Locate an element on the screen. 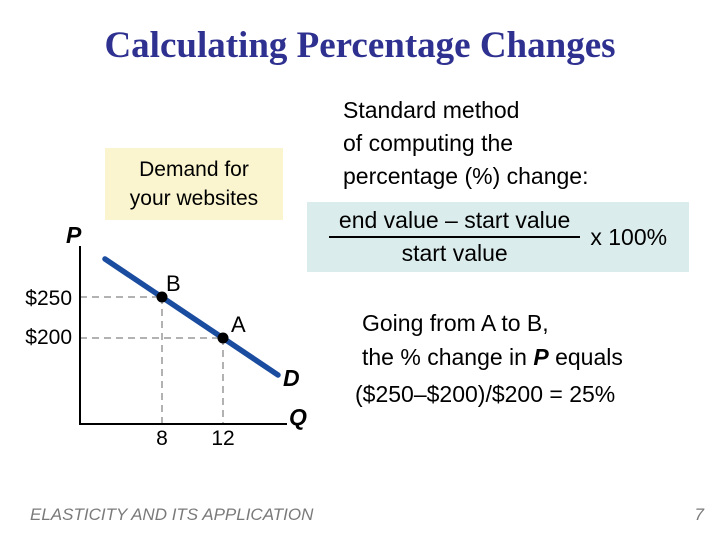  demand-callout-line2: your websites is located at coordinates (194, 198).